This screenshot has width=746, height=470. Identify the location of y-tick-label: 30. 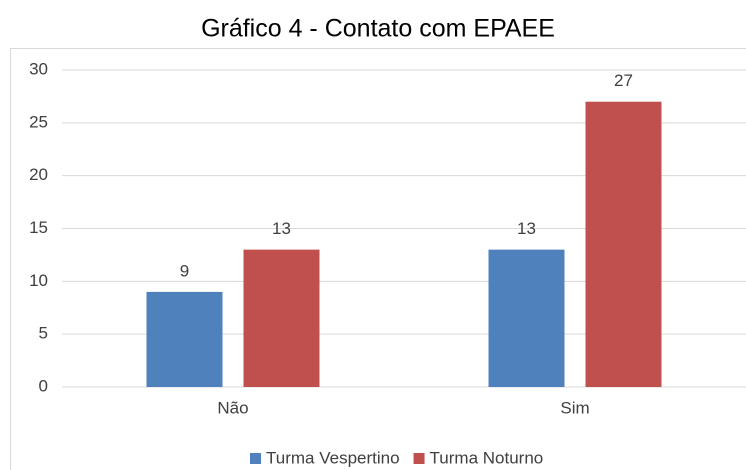
(38, 68).